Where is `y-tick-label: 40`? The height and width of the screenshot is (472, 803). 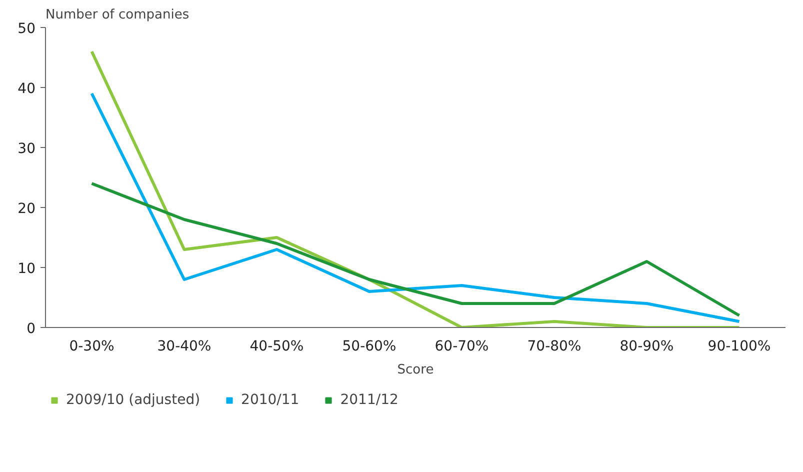
y-tick-label: 40 is located at coordinates (27, 89).